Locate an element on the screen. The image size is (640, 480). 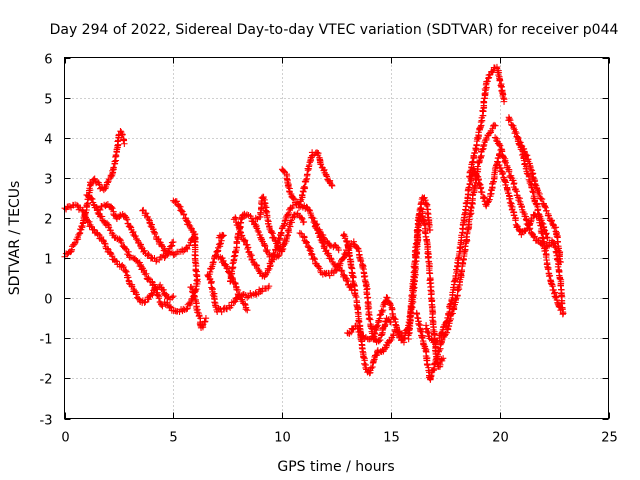
y-tick-label: 4 is located at coordinates (48, 140).